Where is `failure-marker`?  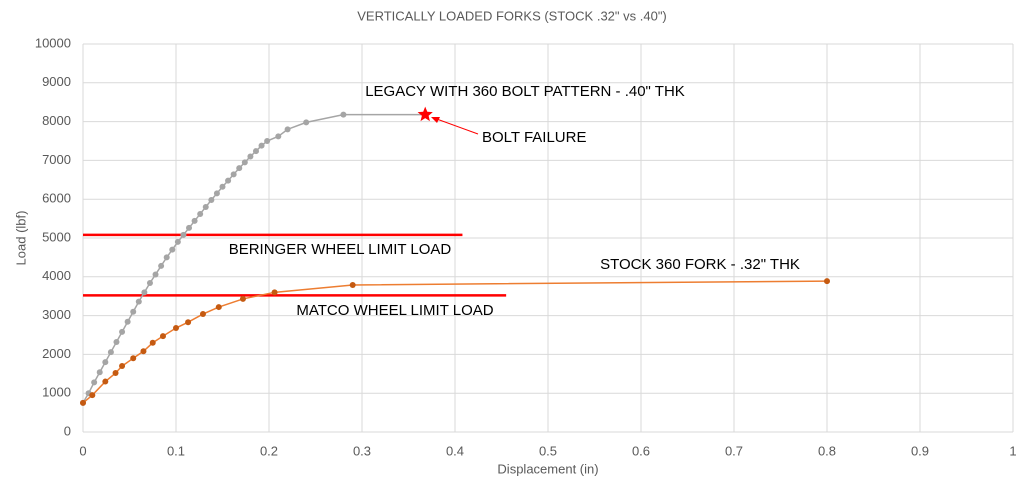 failure-marker is located at coordinates (425, 114).